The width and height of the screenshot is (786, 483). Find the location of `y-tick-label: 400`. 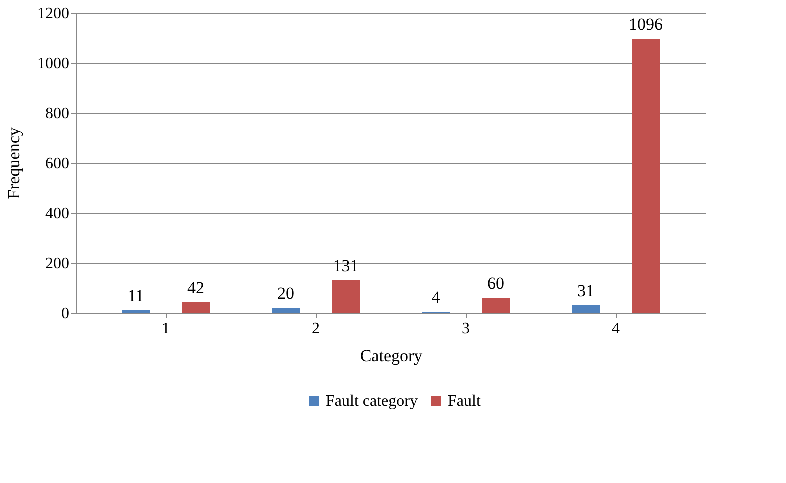

y-tick-label: 400 is located at coordinates (58, 214).